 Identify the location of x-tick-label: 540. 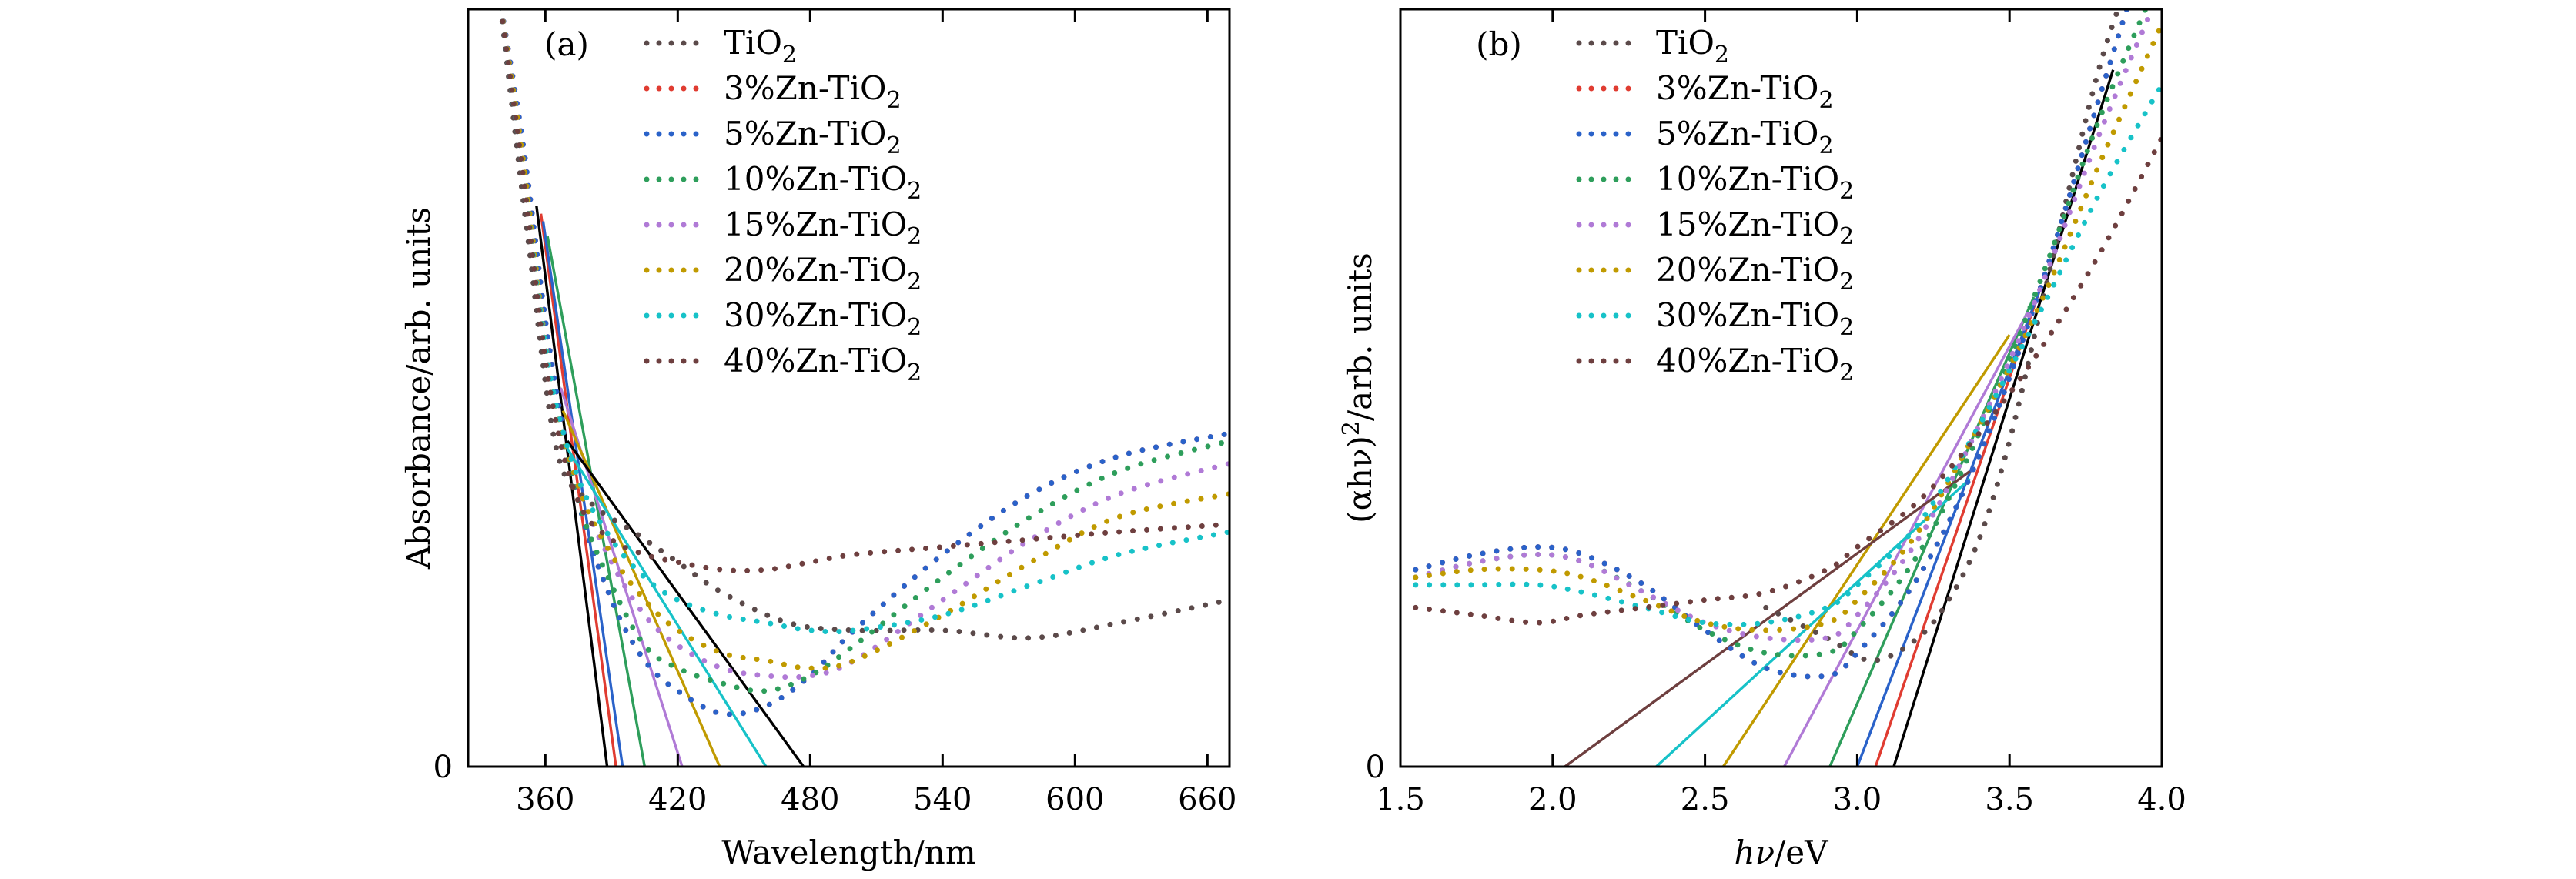
(943, 799).